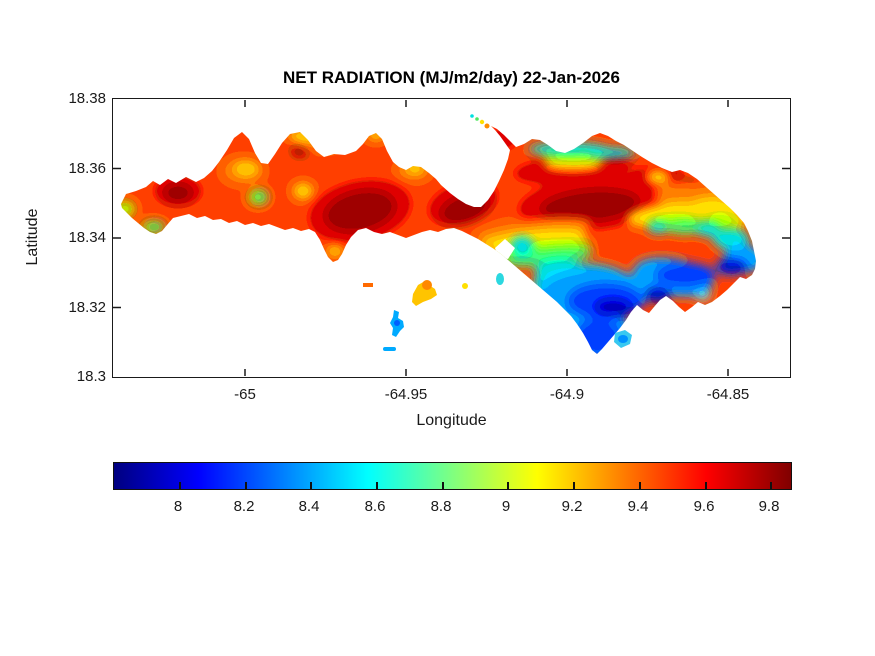 This screenshot has width=875, height=656. I want to click on x-tick-label: -64.9, so click(567, 394).